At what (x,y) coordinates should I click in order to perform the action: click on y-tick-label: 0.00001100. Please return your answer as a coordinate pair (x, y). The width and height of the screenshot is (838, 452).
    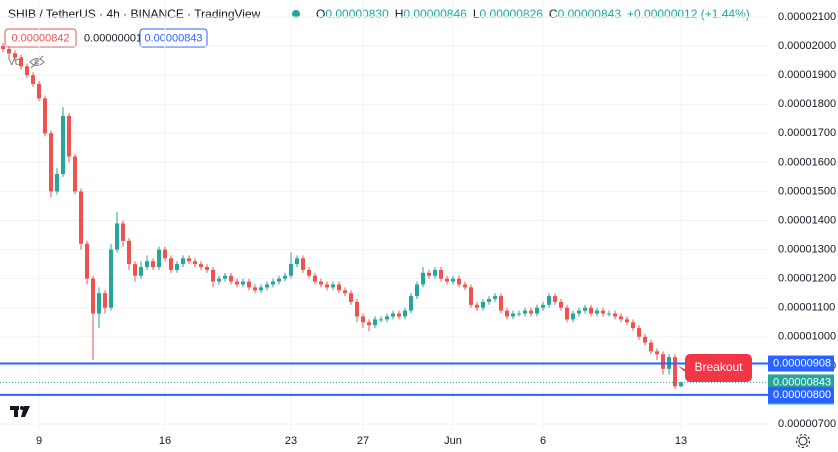
    Looking at the image, I should click on (806, 308).